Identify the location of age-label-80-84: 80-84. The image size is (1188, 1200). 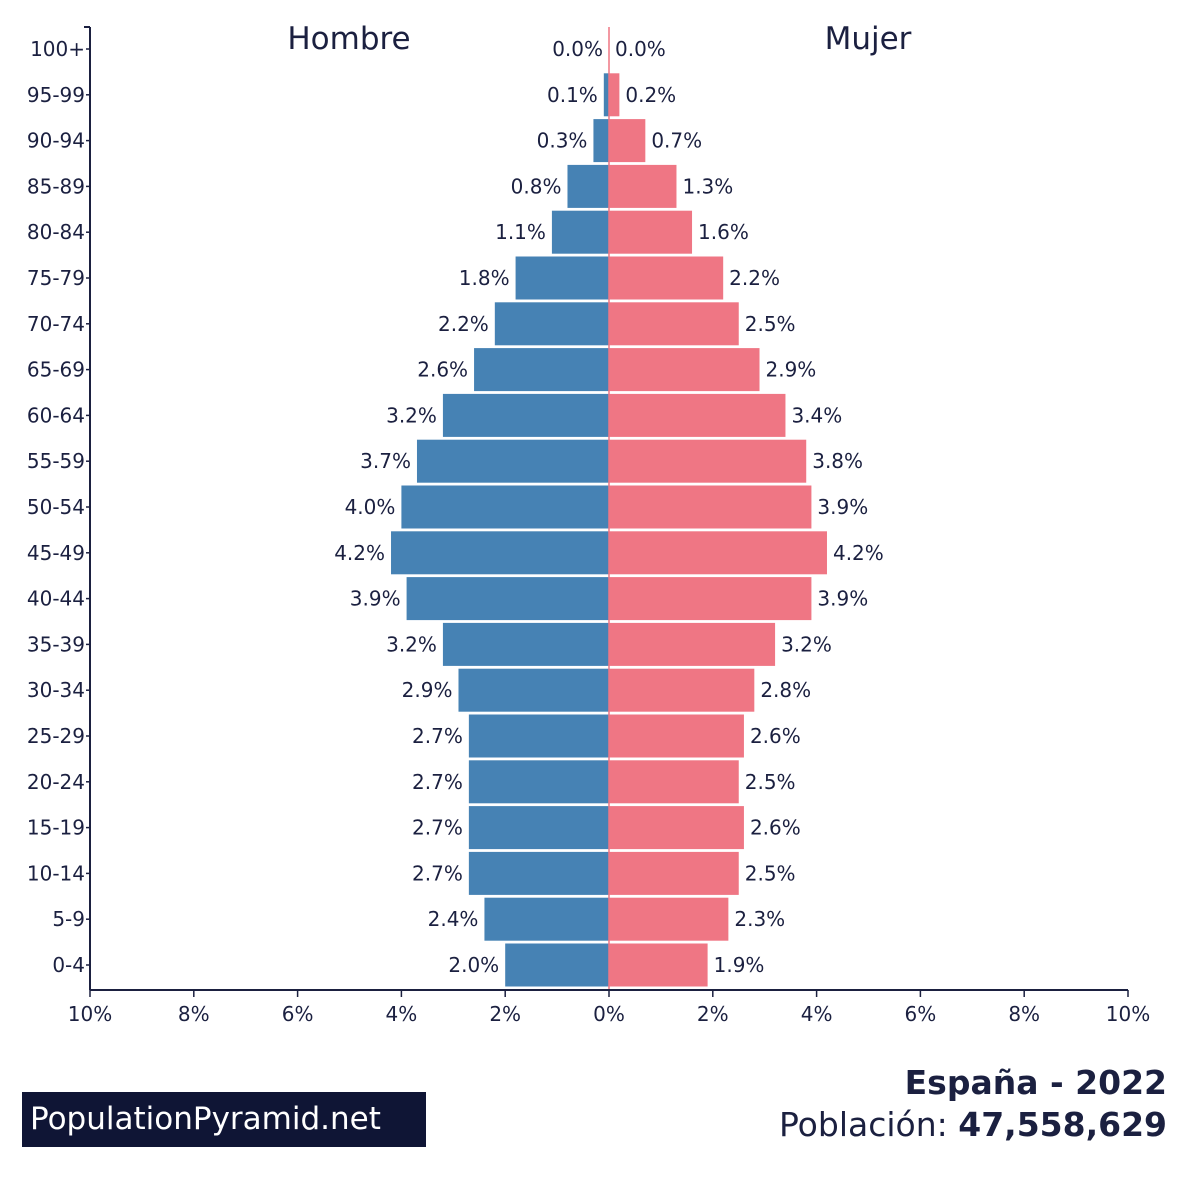
(56, 232).